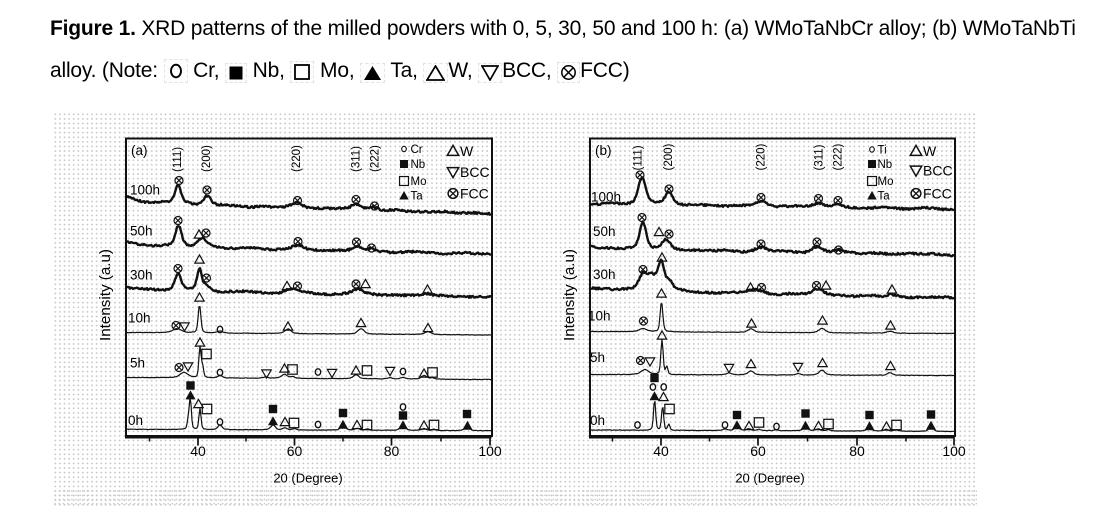  Describe the element at coordinates (139, 150) in the screenshot. I see `svg-text: (a)` at that location.